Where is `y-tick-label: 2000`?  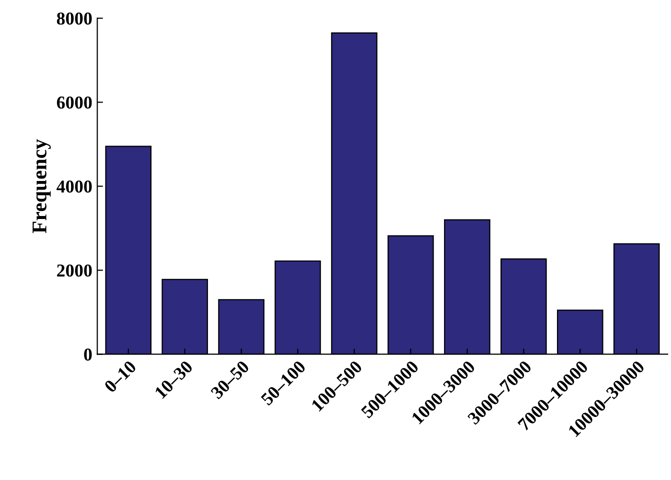 y-tick-label: 2000 is located at coordinates (74, 270).